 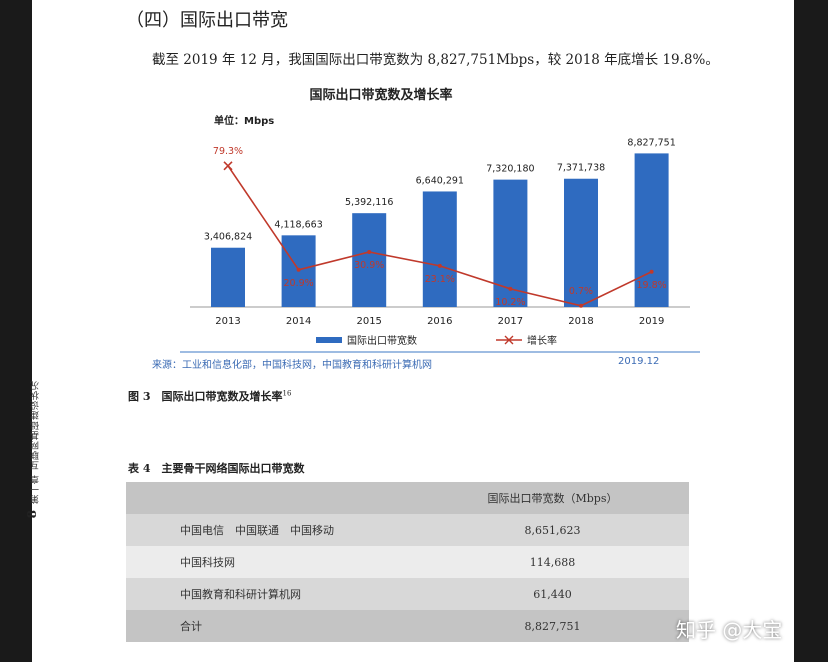 I want to click on table-cell-bandwidth: 61,440, so click(x=552, y=594).